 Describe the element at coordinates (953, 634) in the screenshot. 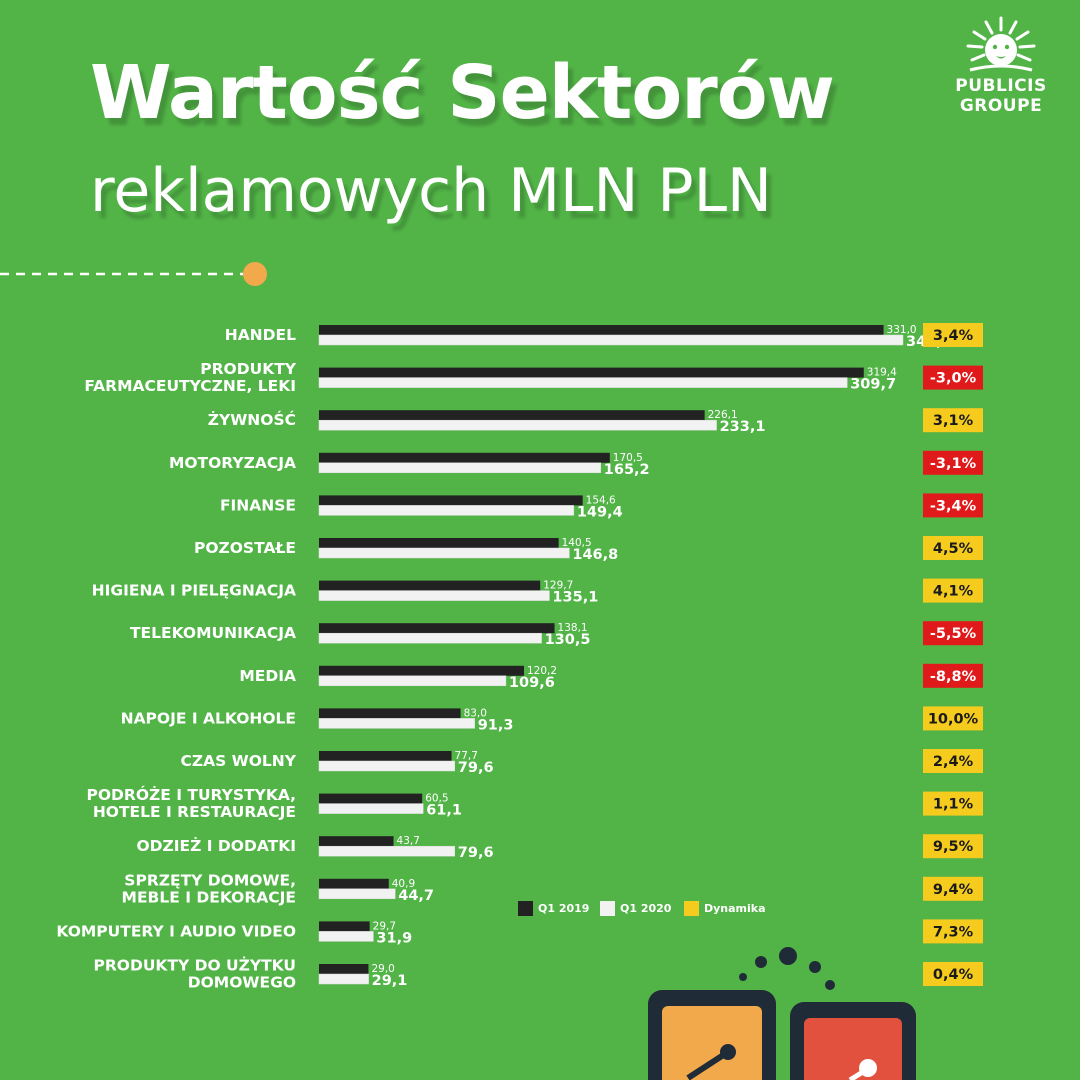

I see `dynamics-label: -5,5%` at that location.